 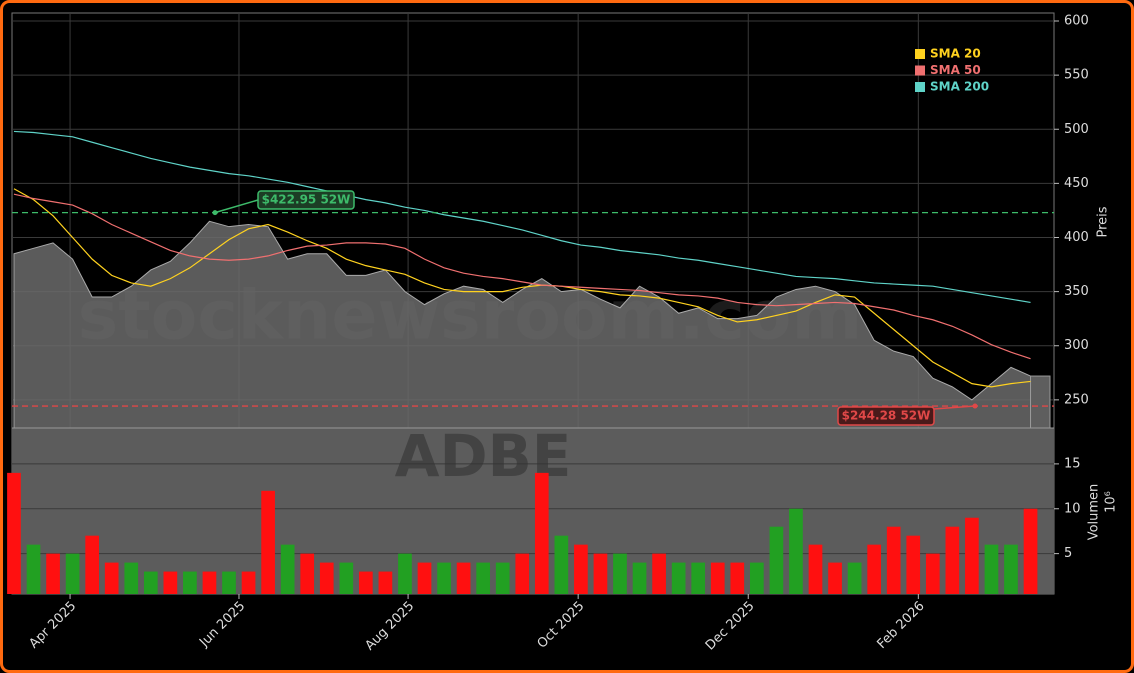 What do you see at coordinates (1068, 553) in the screenshot?
I see `y-tick-label: 5` at bounding box center [1068, 553].